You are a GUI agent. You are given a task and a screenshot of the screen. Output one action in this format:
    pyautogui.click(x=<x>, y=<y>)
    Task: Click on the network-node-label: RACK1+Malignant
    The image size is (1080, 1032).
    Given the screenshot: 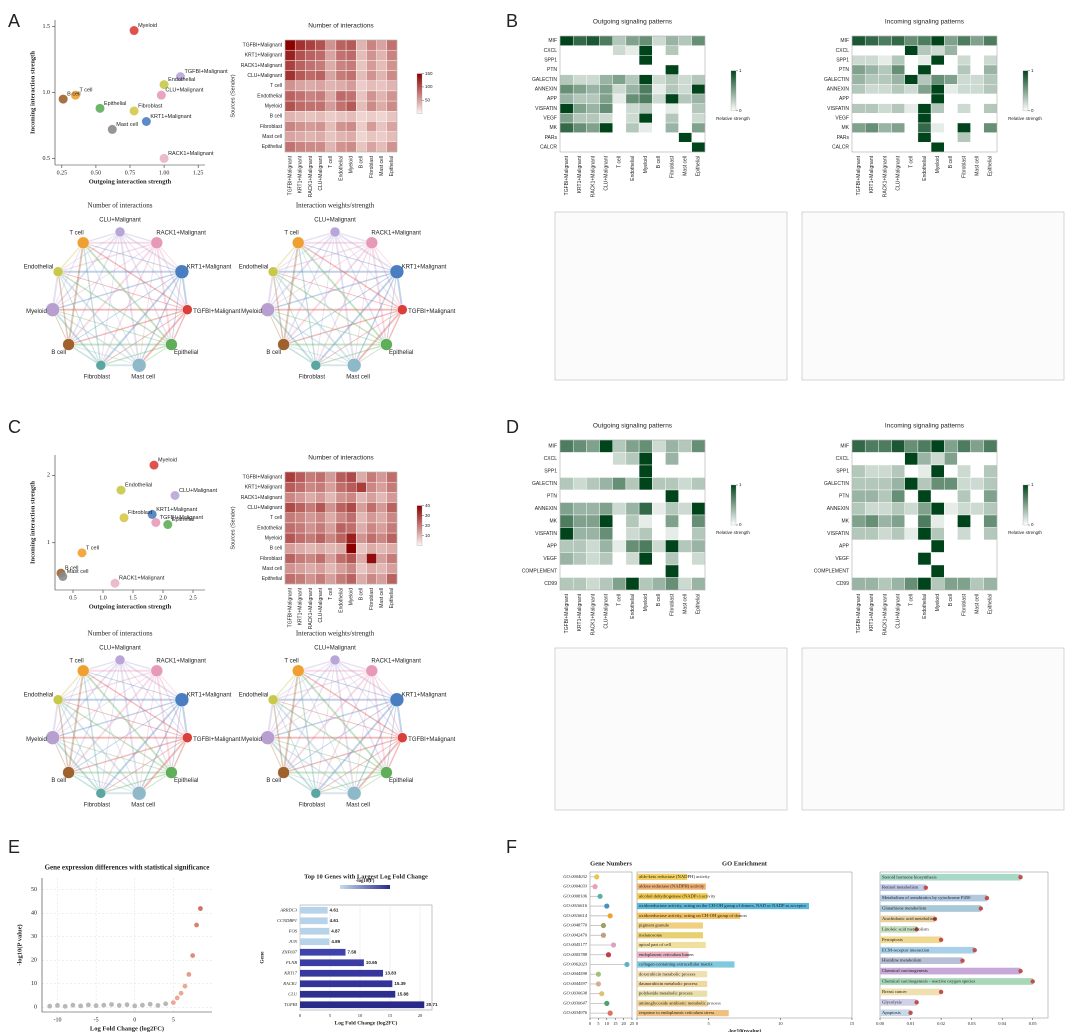 What is the action you would take?
    pyautogui.click(x=396, y=661)
    